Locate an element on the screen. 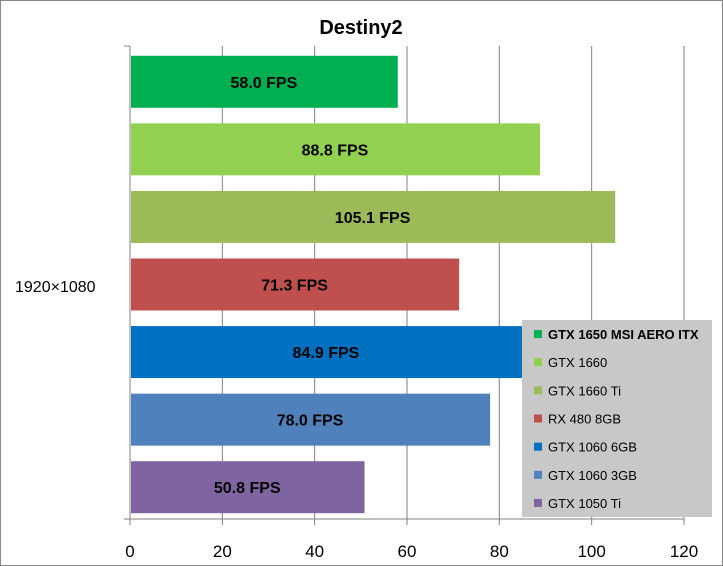 This screenshot has width=723, height=566. chart-title: Destiny2 is located at coordinates (360, 28).